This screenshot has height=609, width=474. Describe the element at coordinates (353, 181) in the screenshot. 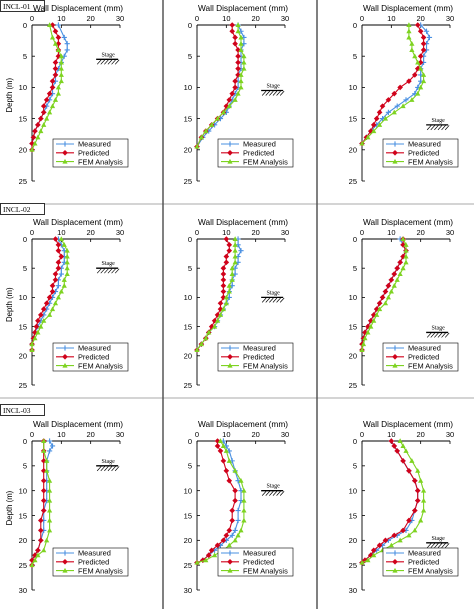

I see `y-tick-label: 25` at that location.